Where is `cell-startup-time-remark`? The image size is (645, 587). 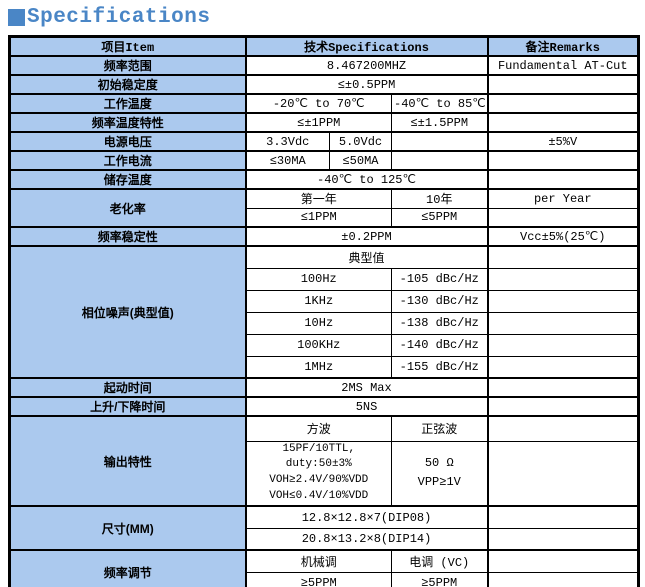
cell-startup-time-remark is located at coordinates (562, 387).